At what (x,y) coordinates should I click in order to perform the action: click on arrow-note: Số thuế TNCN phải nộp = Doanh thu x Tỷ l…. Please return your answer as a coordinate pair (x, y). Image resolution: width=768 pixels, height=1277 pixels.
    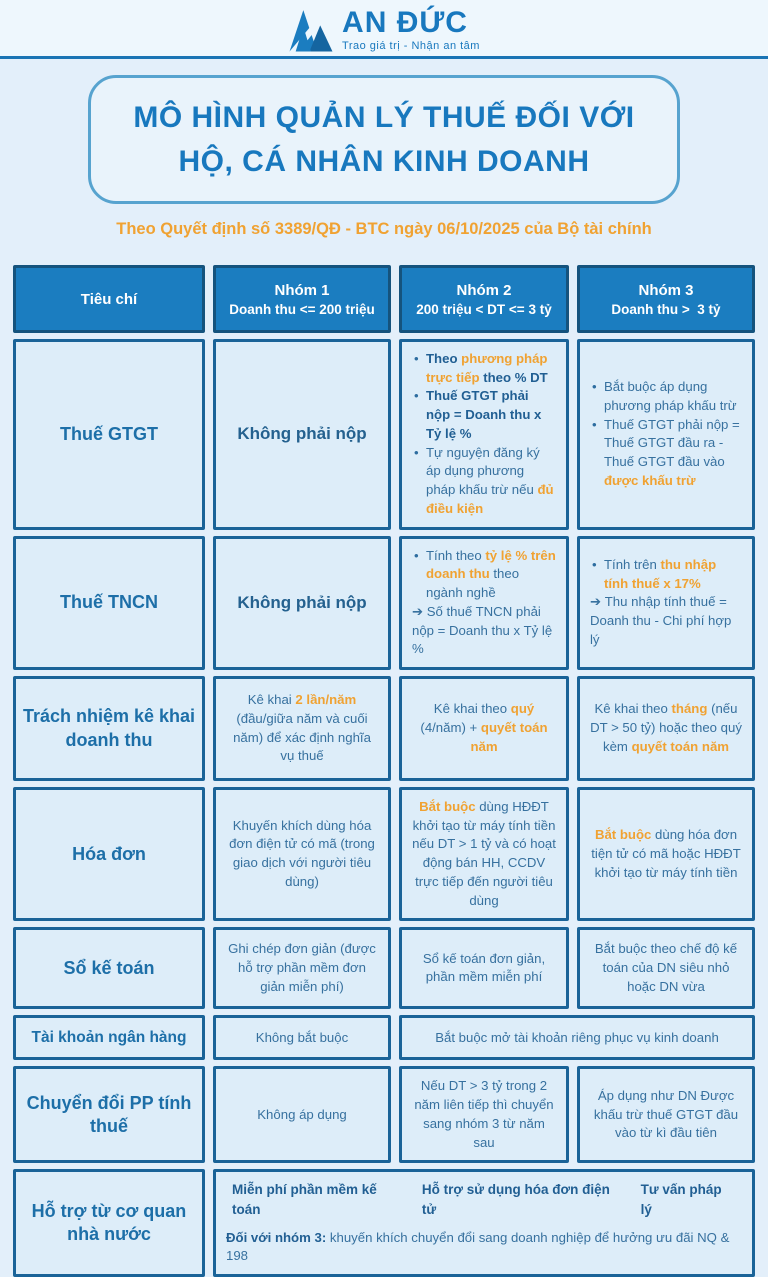
    Looking at the image, I should click on (484, 631).